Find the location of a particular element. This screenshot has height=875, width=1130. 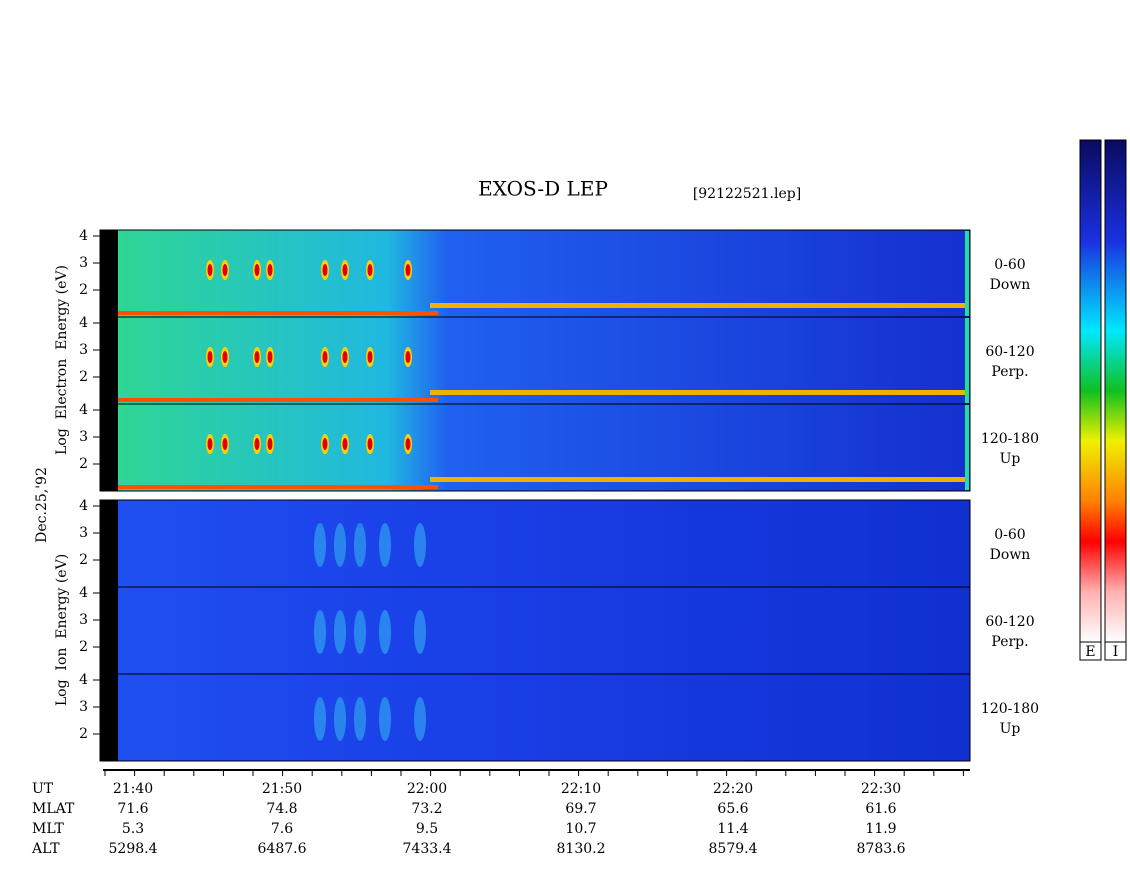

row-value: 8579.4 is located at coordinates (733, 849).